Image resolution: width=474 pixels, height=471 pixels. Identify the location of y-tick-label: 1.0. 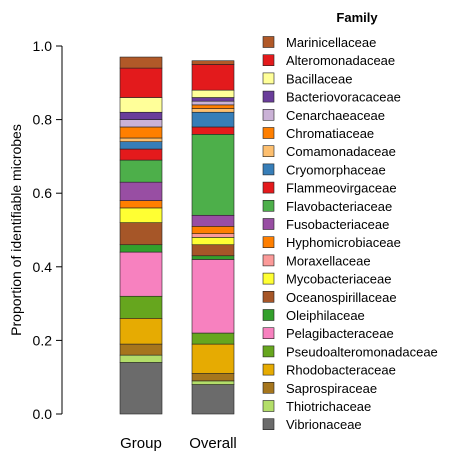
(43, 46).